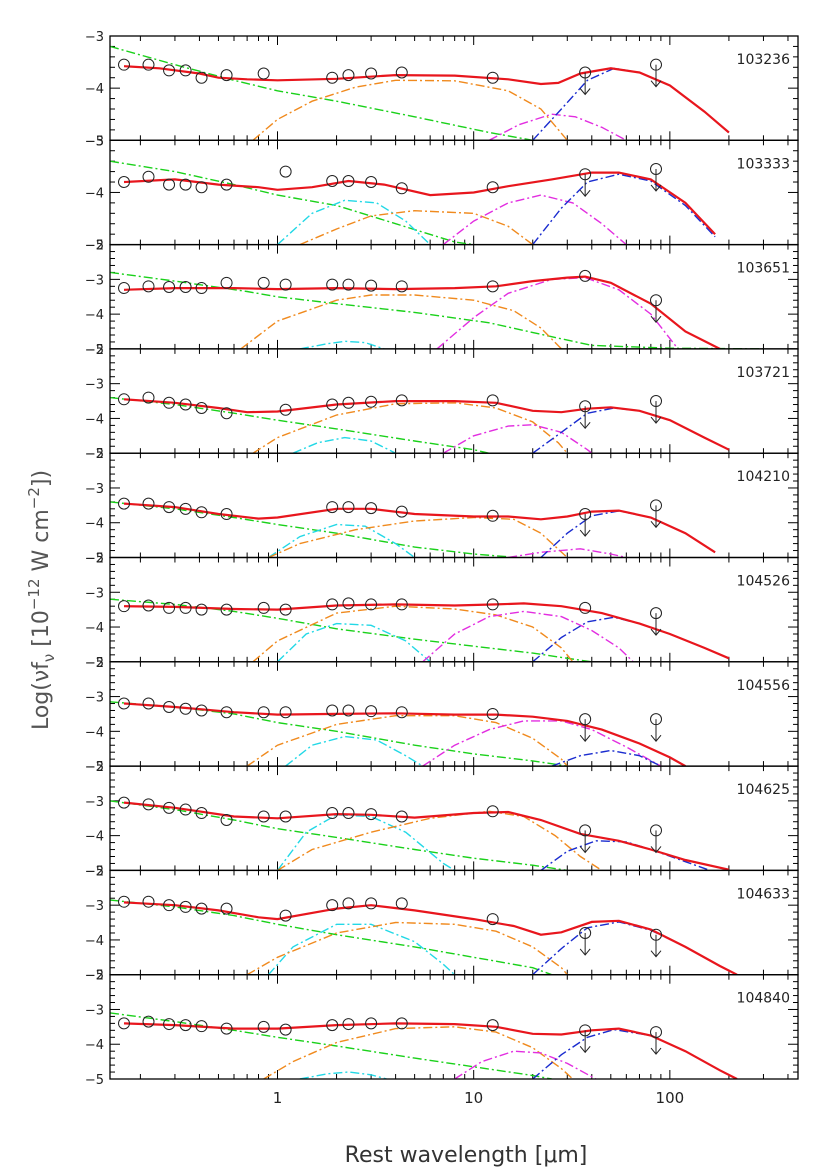 Image resolution: width=830 pixels, height=1174 pixels. I want to click on x-tick-label: 100, so click(670, 1098).